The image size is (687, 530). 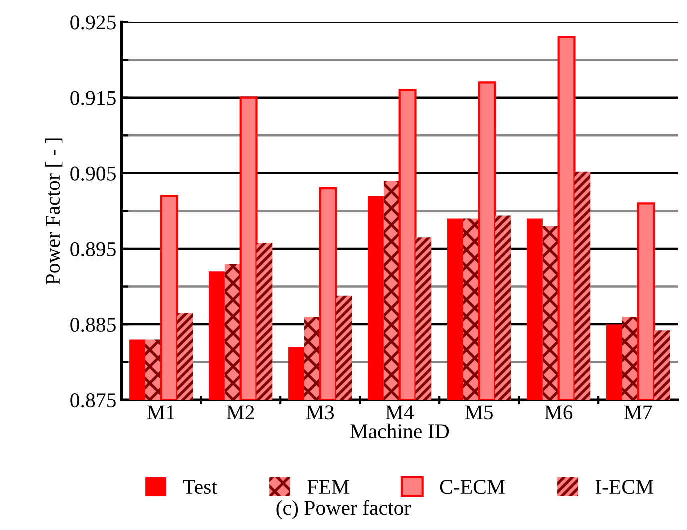 What do you see at coordinates (240, 413) in the screenshot?
I see `x-tick-label: M2` at bounding box center [240, 413].